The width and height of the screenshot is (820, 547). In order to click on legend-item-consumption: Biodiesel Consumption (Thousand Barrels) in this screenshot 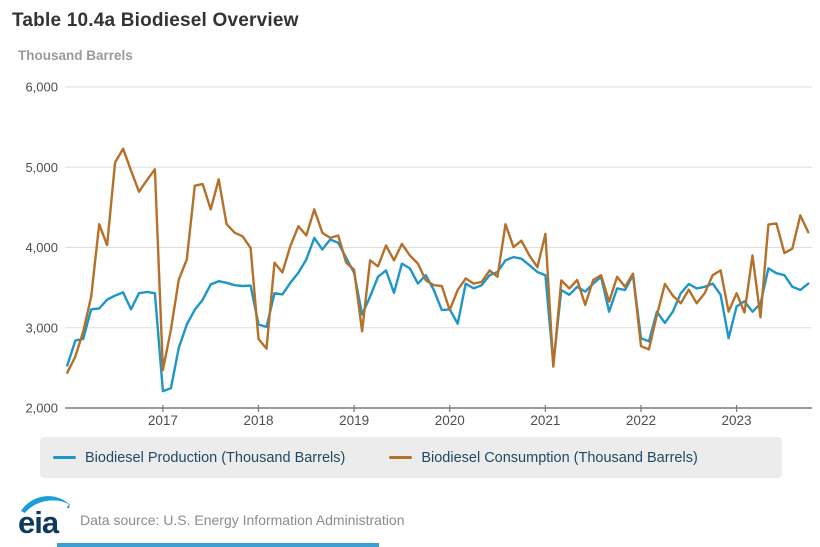, I will do `click(543, 457)`.